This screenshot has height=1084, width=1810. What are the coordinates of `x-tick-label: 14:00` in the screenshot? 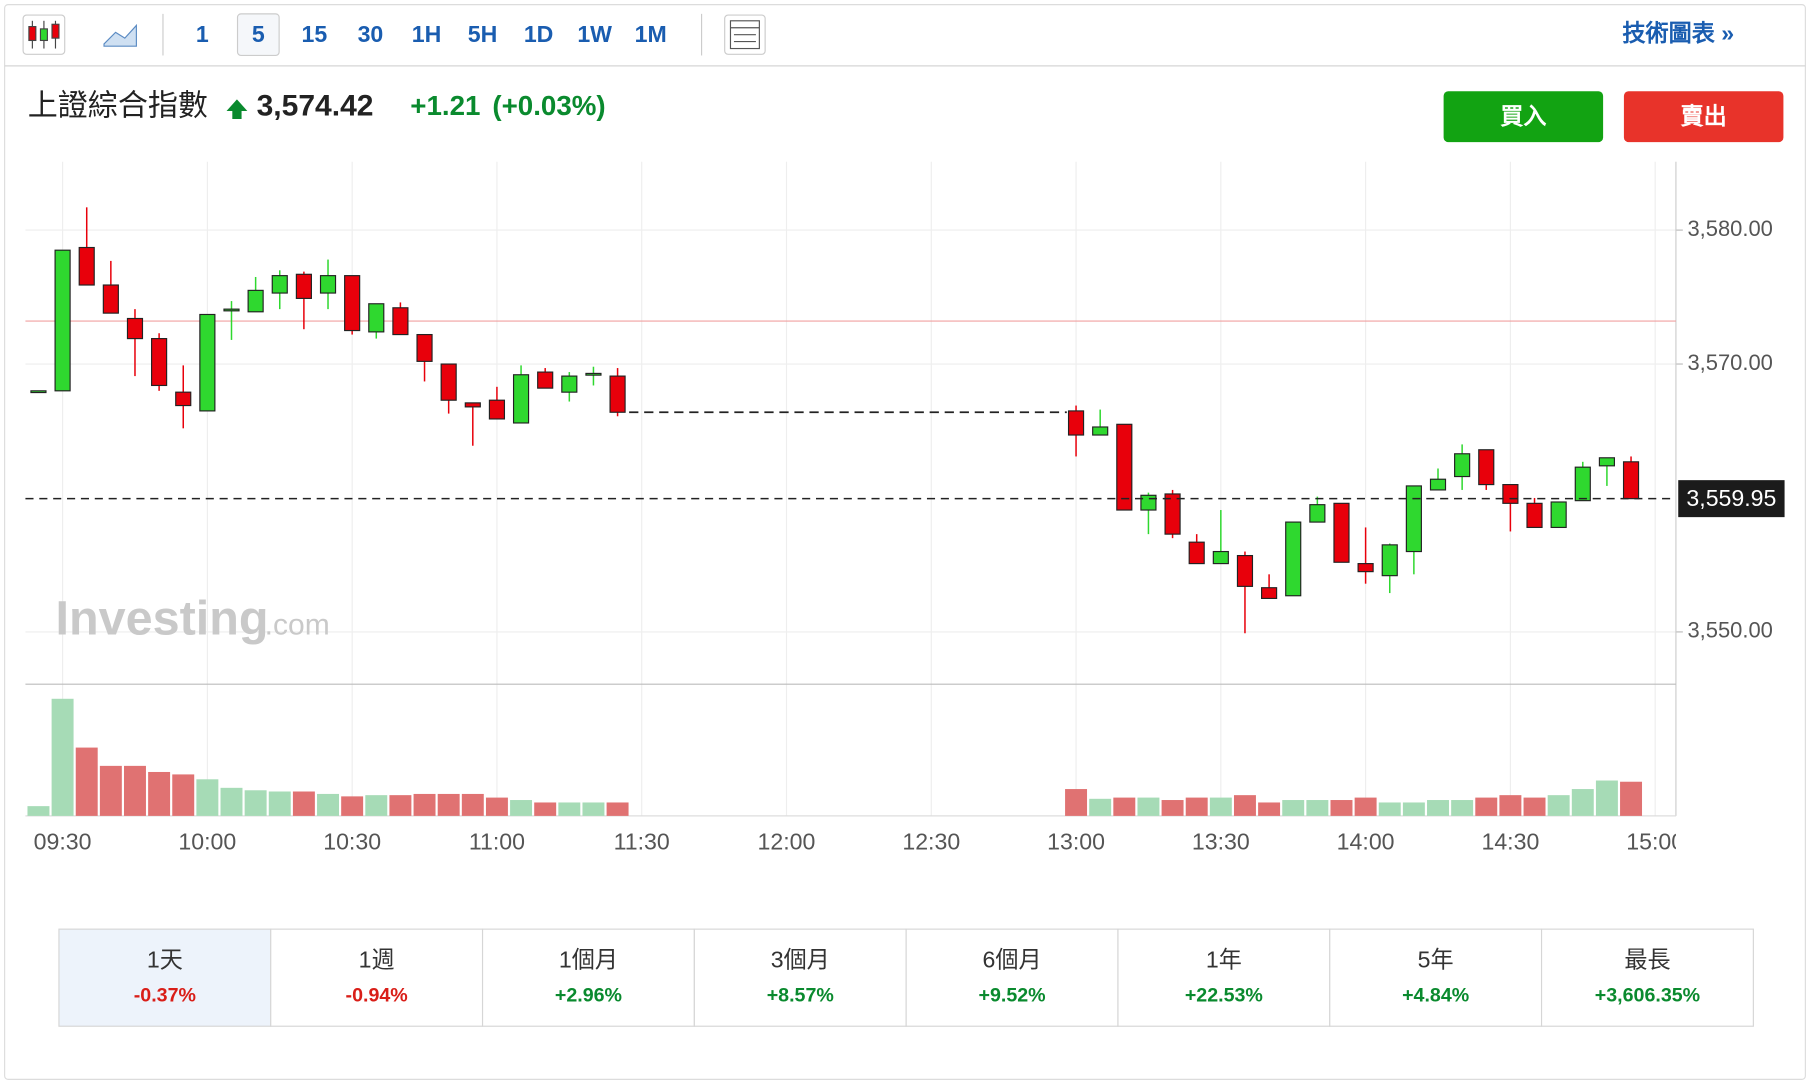 It's located at (1366, 842).